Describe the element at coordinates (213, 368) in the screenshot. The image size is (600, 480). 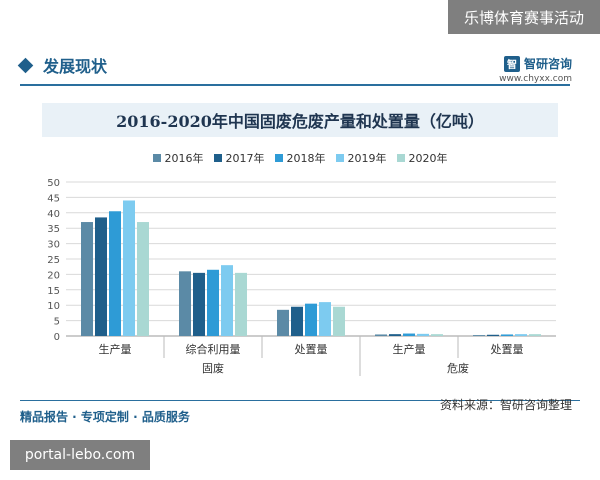
I see `group-label: 固废` at that location.